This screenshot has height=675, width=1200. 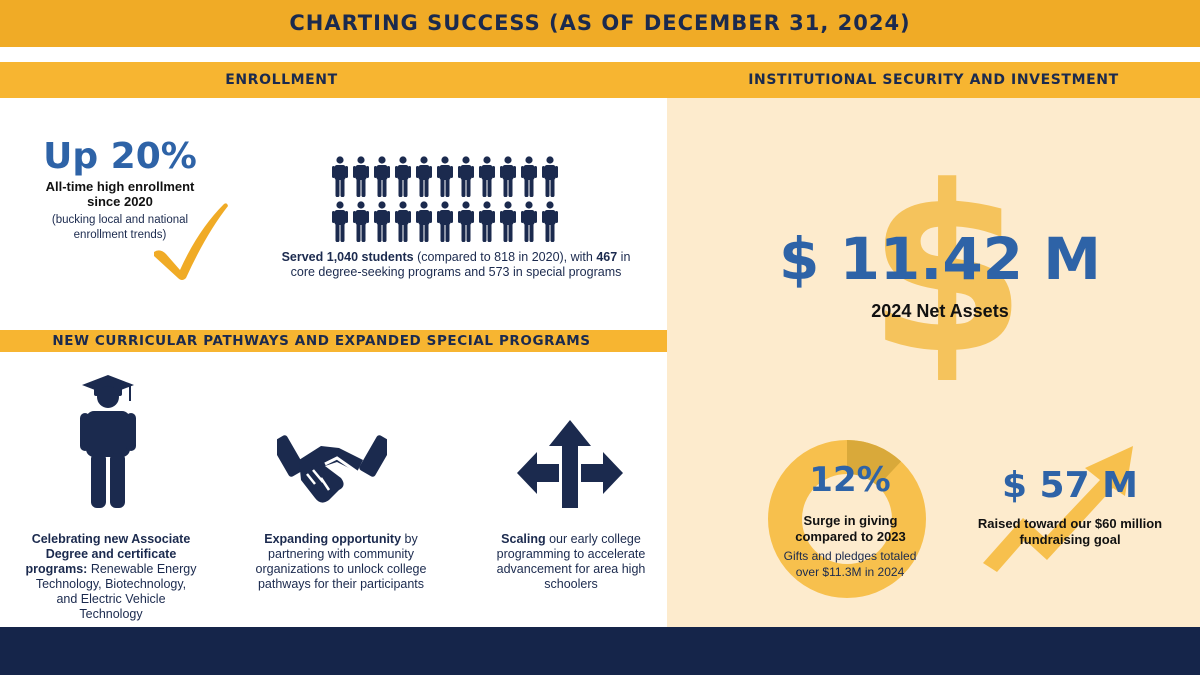 I want to click on pathways-title-bar, so click(x=333, y=341).